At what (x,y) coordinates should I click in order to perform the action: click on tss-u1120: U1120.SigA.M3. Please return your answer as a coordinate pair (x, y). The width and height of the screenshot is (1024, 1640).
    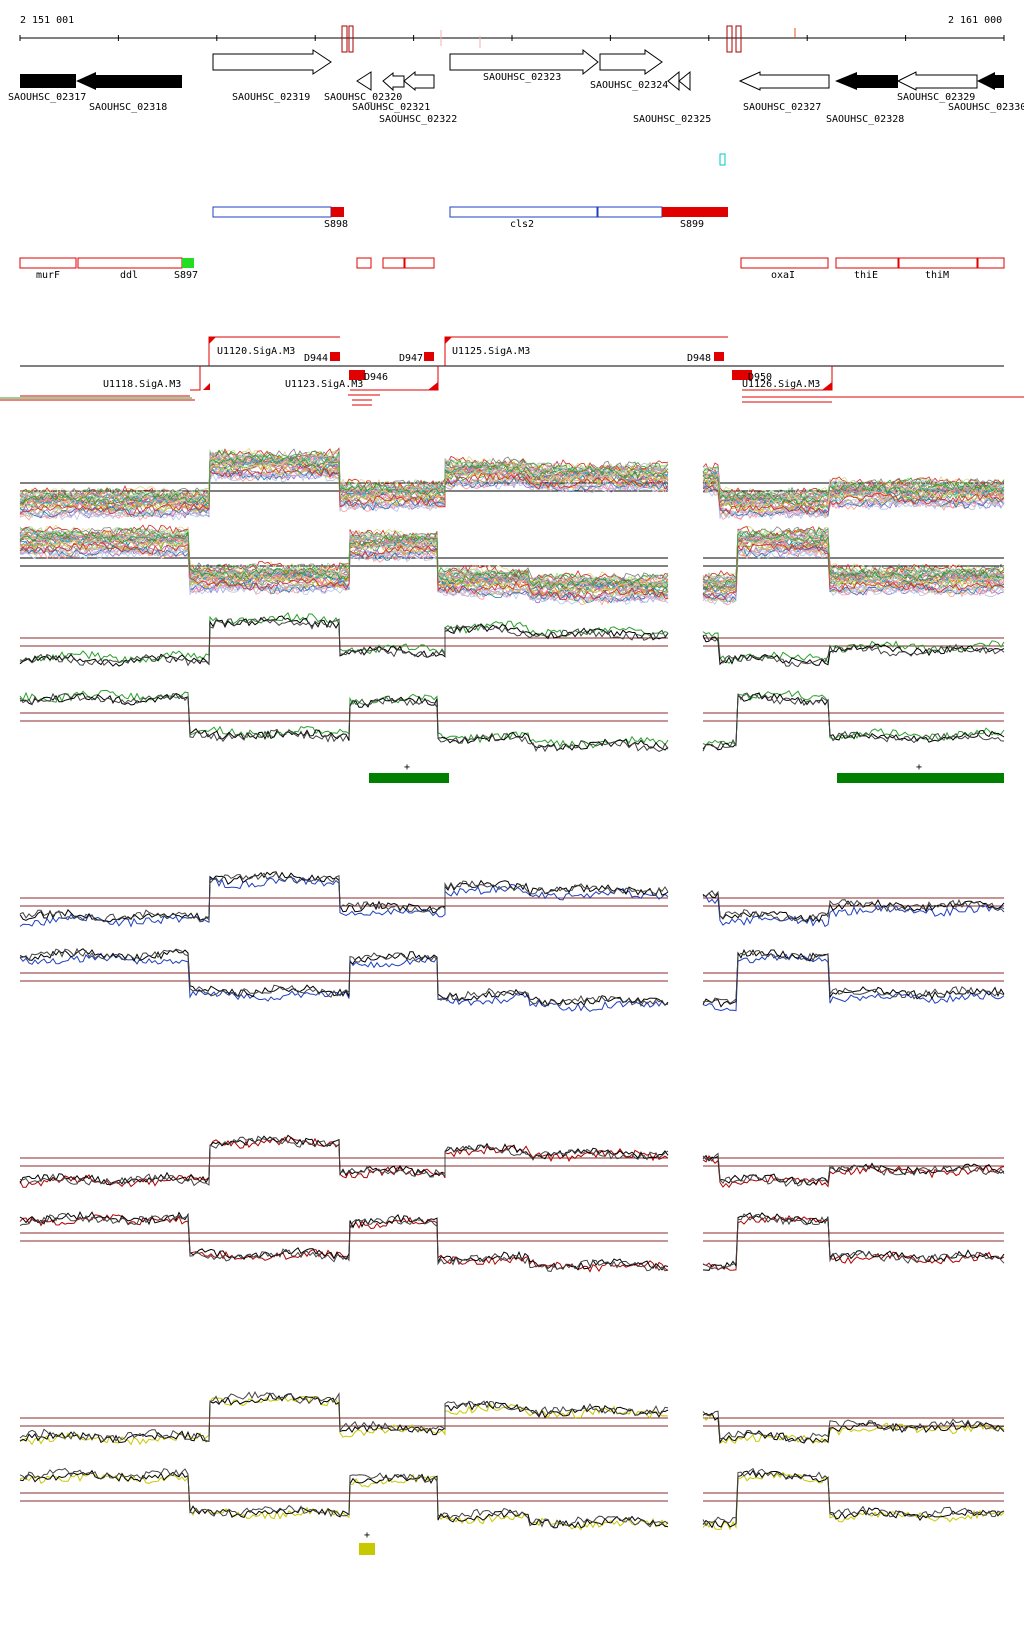
    Looking at the image, I should click on (256, 351).